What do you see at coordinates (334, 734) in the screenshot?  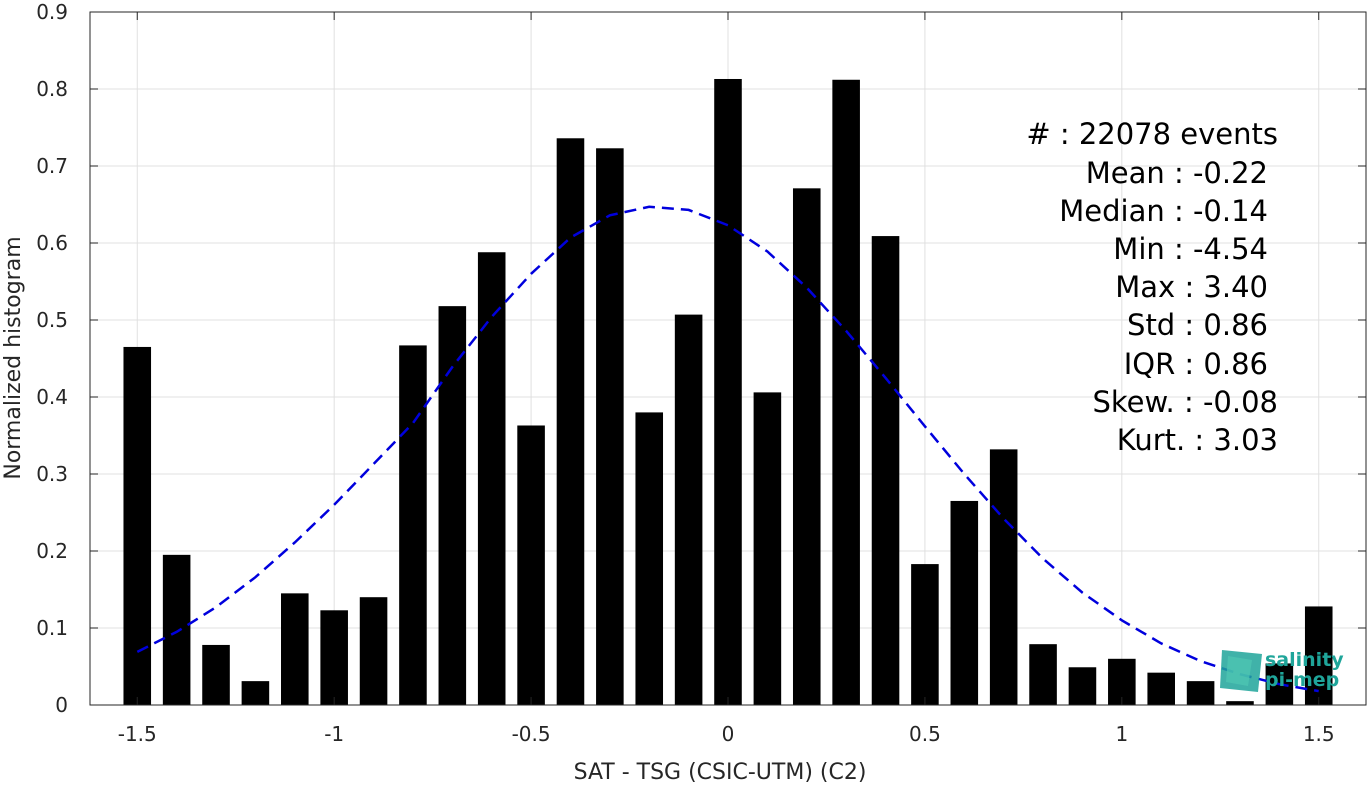 I see `x-tick-label: -1` at bounding box center [334, 734].